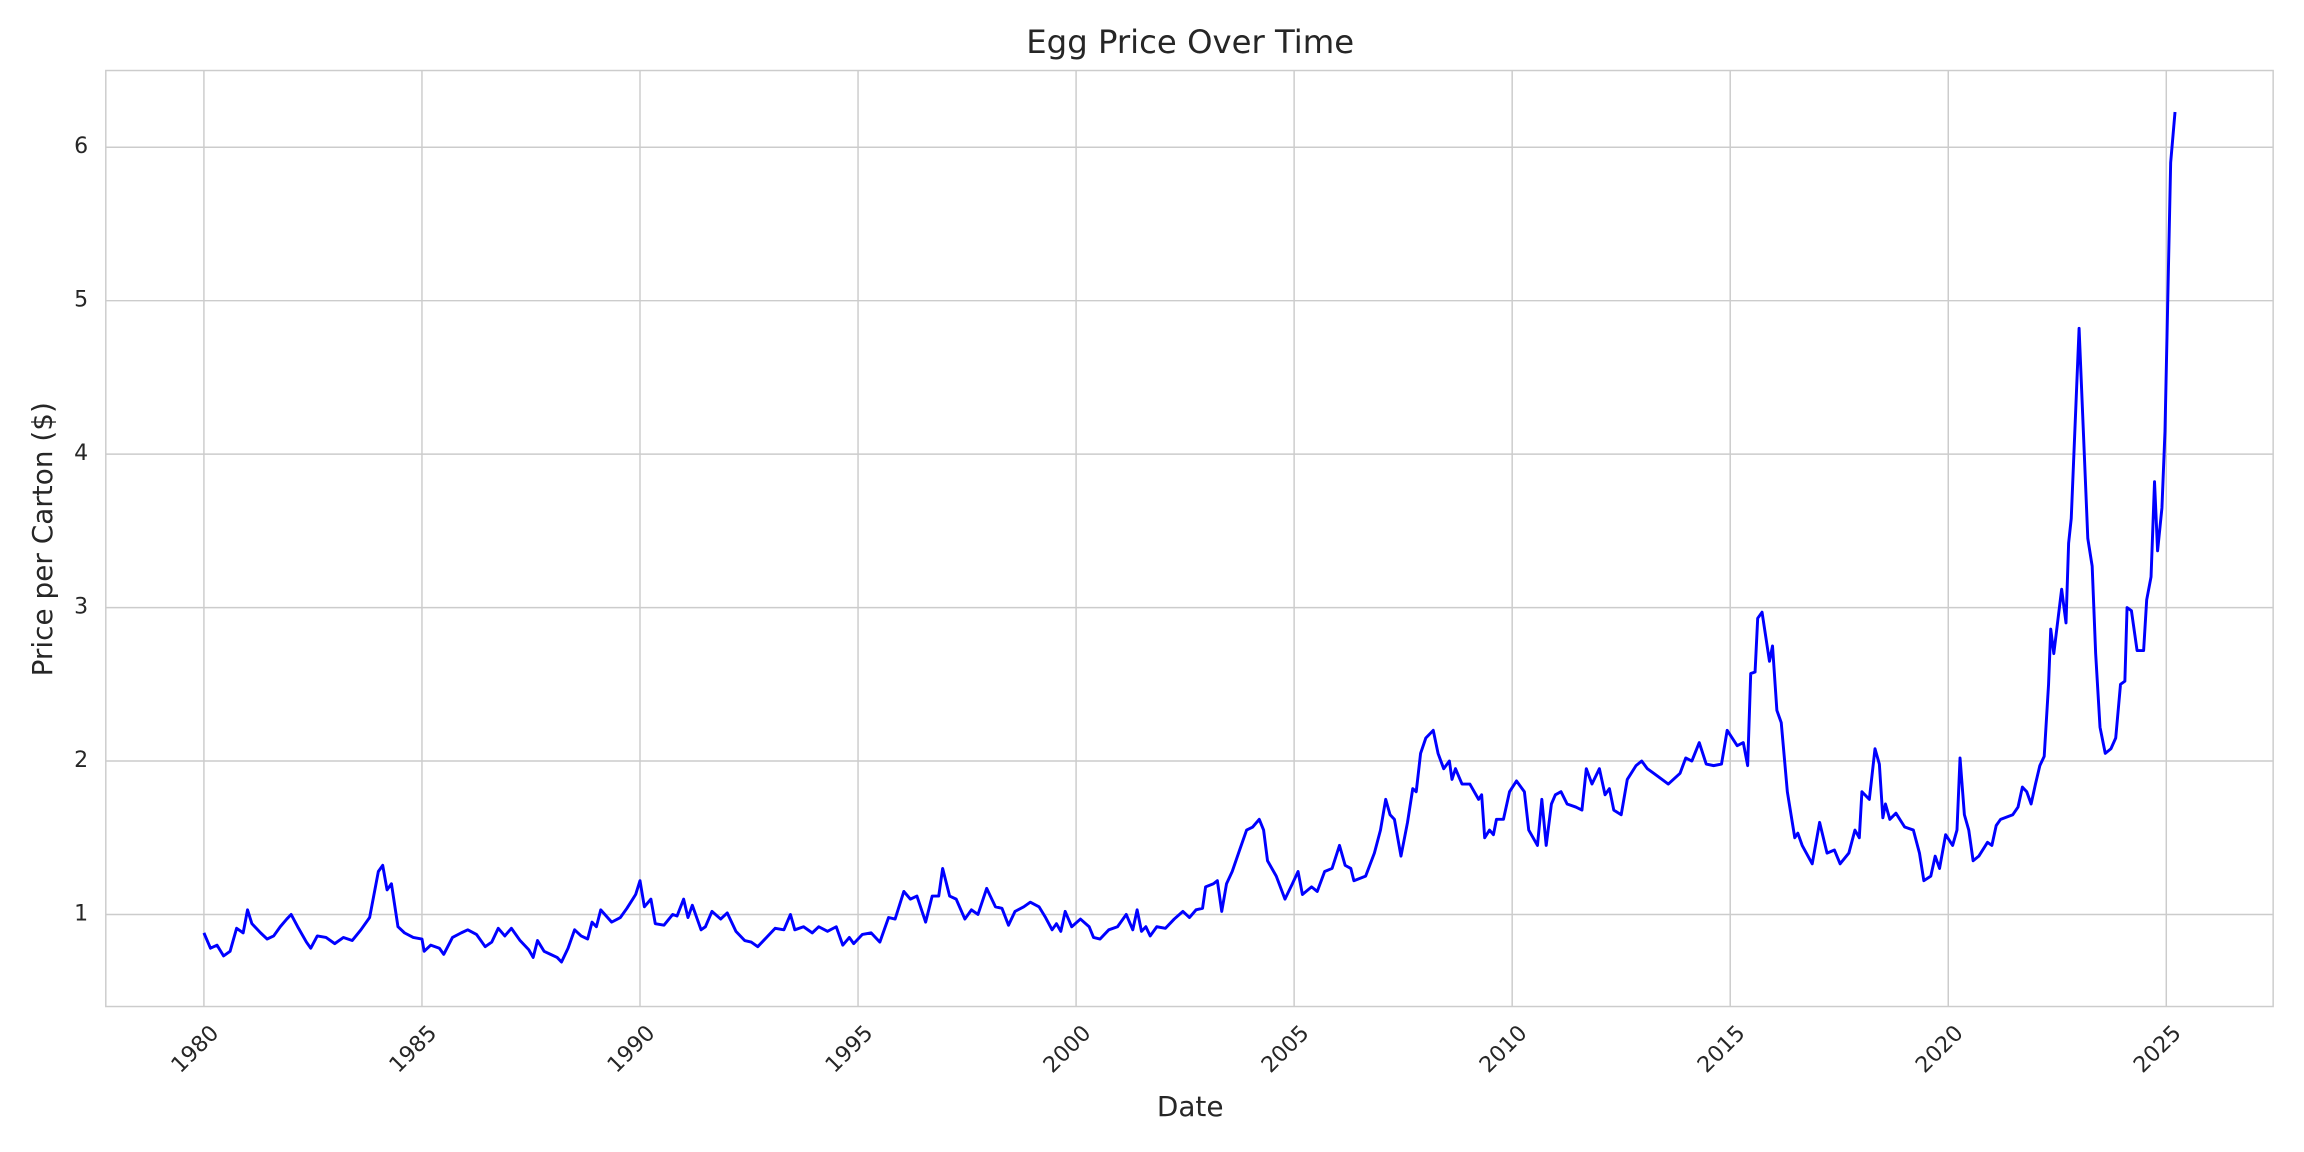 This screenshot has width=2304, height=1152. What do you see at coordinates (81, 146) in the screenshot?
I see `y-tick-label: 6` at bounding box center [81, 146].